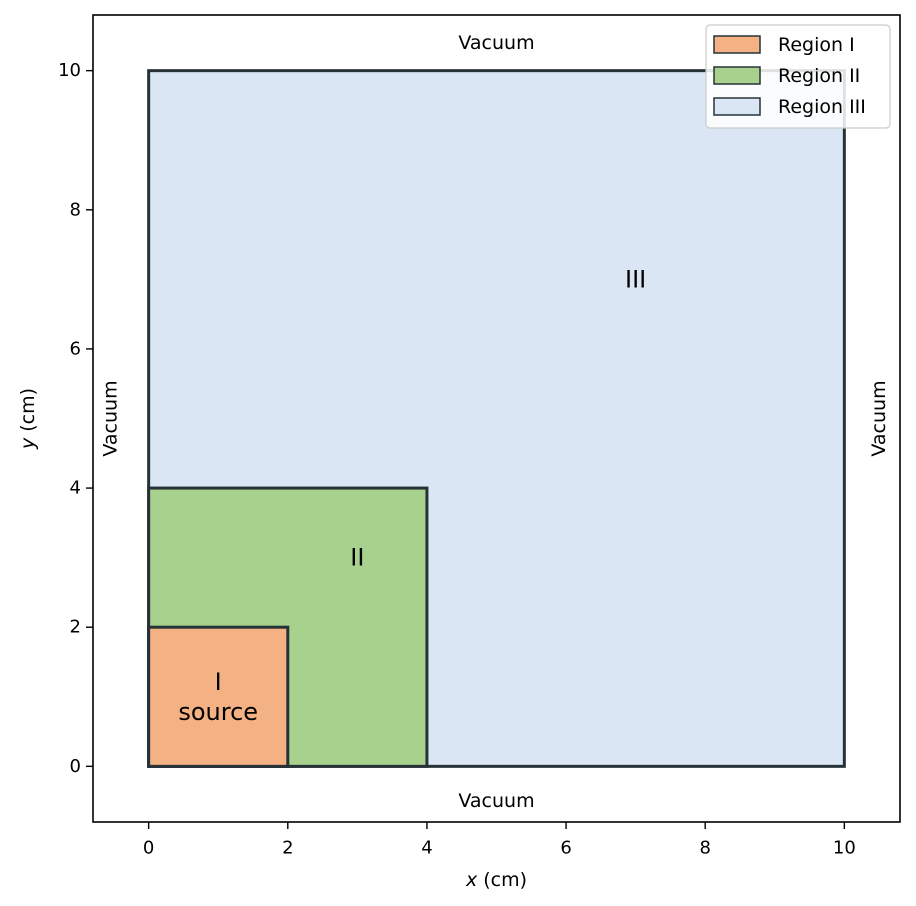  Describe the element at coordinates (75, 348) in the screenshot. I see `y-tick-label: 6` at that location.